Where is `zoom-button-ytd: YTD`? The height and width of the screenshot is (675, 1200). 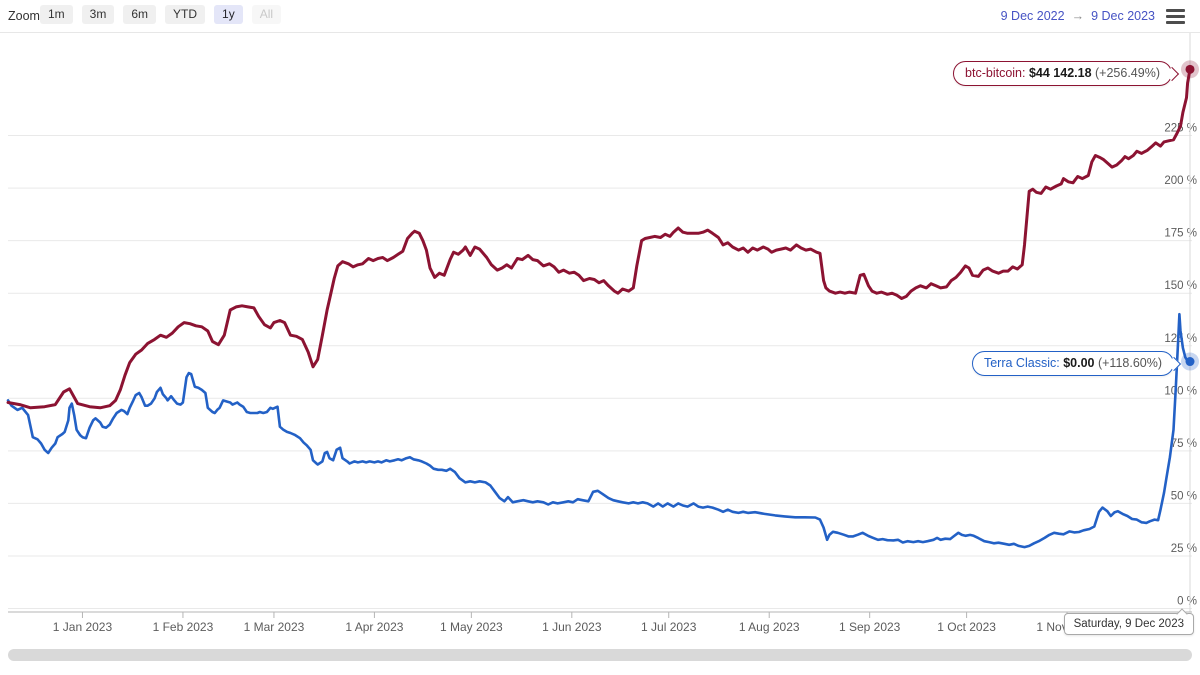
zoom-button-ytd: YTD is located at coordinates (185, 14).